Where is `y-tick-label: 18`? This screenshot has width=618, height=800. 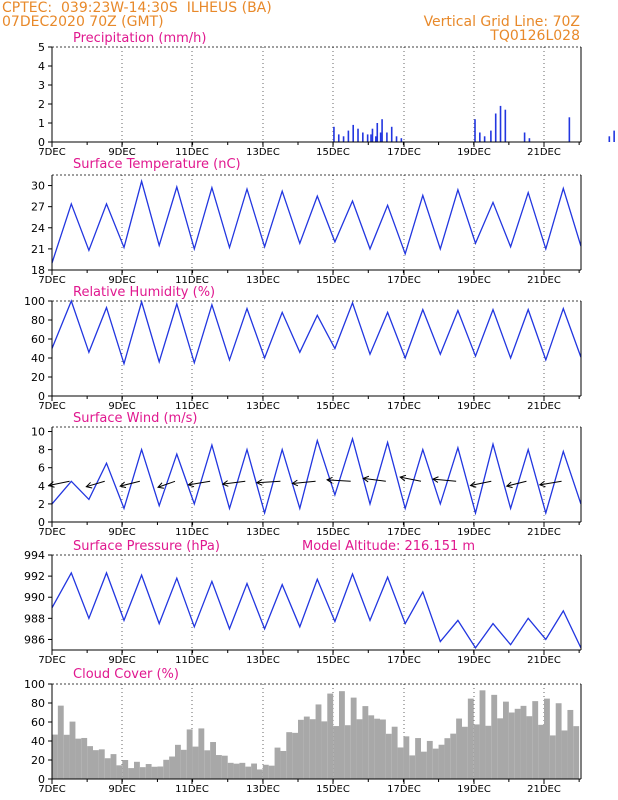
y-tick-label: 18 is located at coordinates (38, 270).